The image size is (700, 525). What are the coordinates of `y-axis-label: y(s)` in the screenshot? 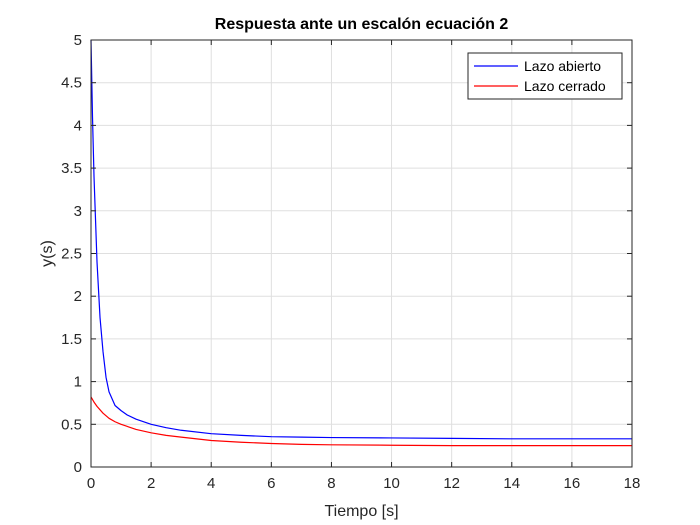 It's located at (47, 253).